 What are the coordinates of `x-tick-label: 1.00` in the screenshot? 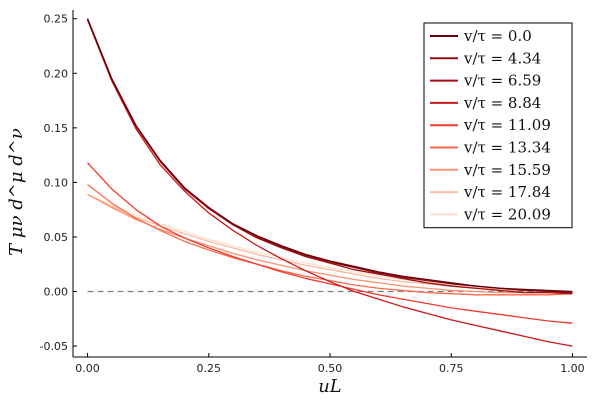 It's located at (572, 368).